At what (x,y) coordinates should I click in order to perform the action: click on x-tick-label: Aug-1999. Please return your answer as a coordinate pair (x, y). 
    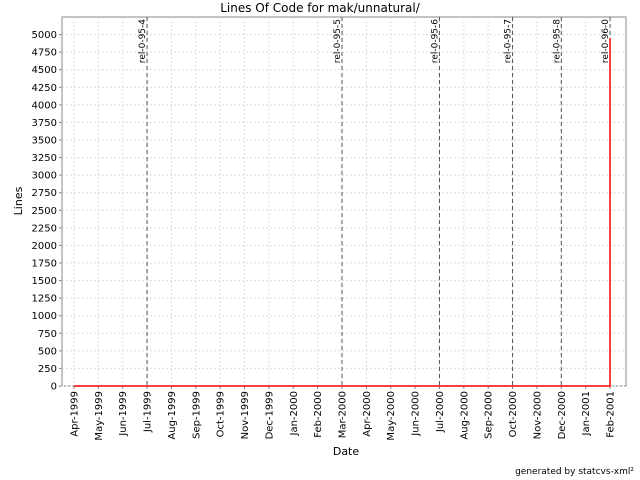
    Looking at the image, I should click on (172, 415).